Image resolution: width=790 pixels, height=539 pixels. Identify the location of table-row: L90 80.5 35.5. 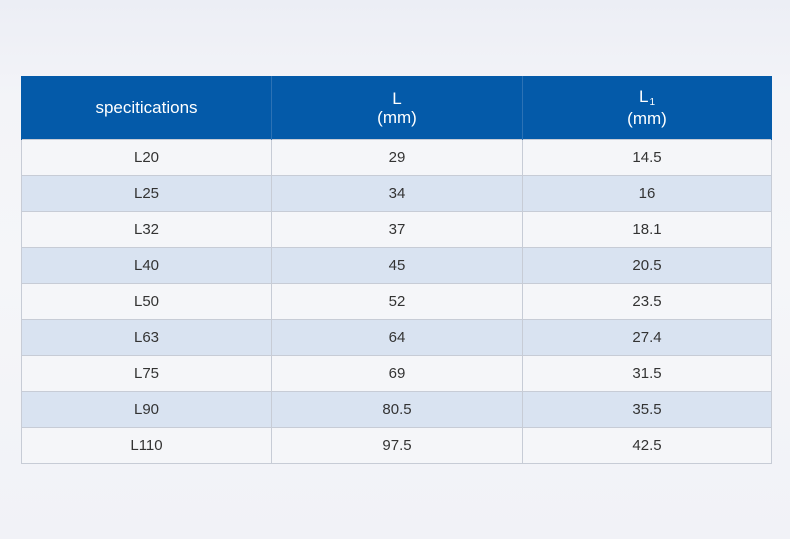
(396, 409).